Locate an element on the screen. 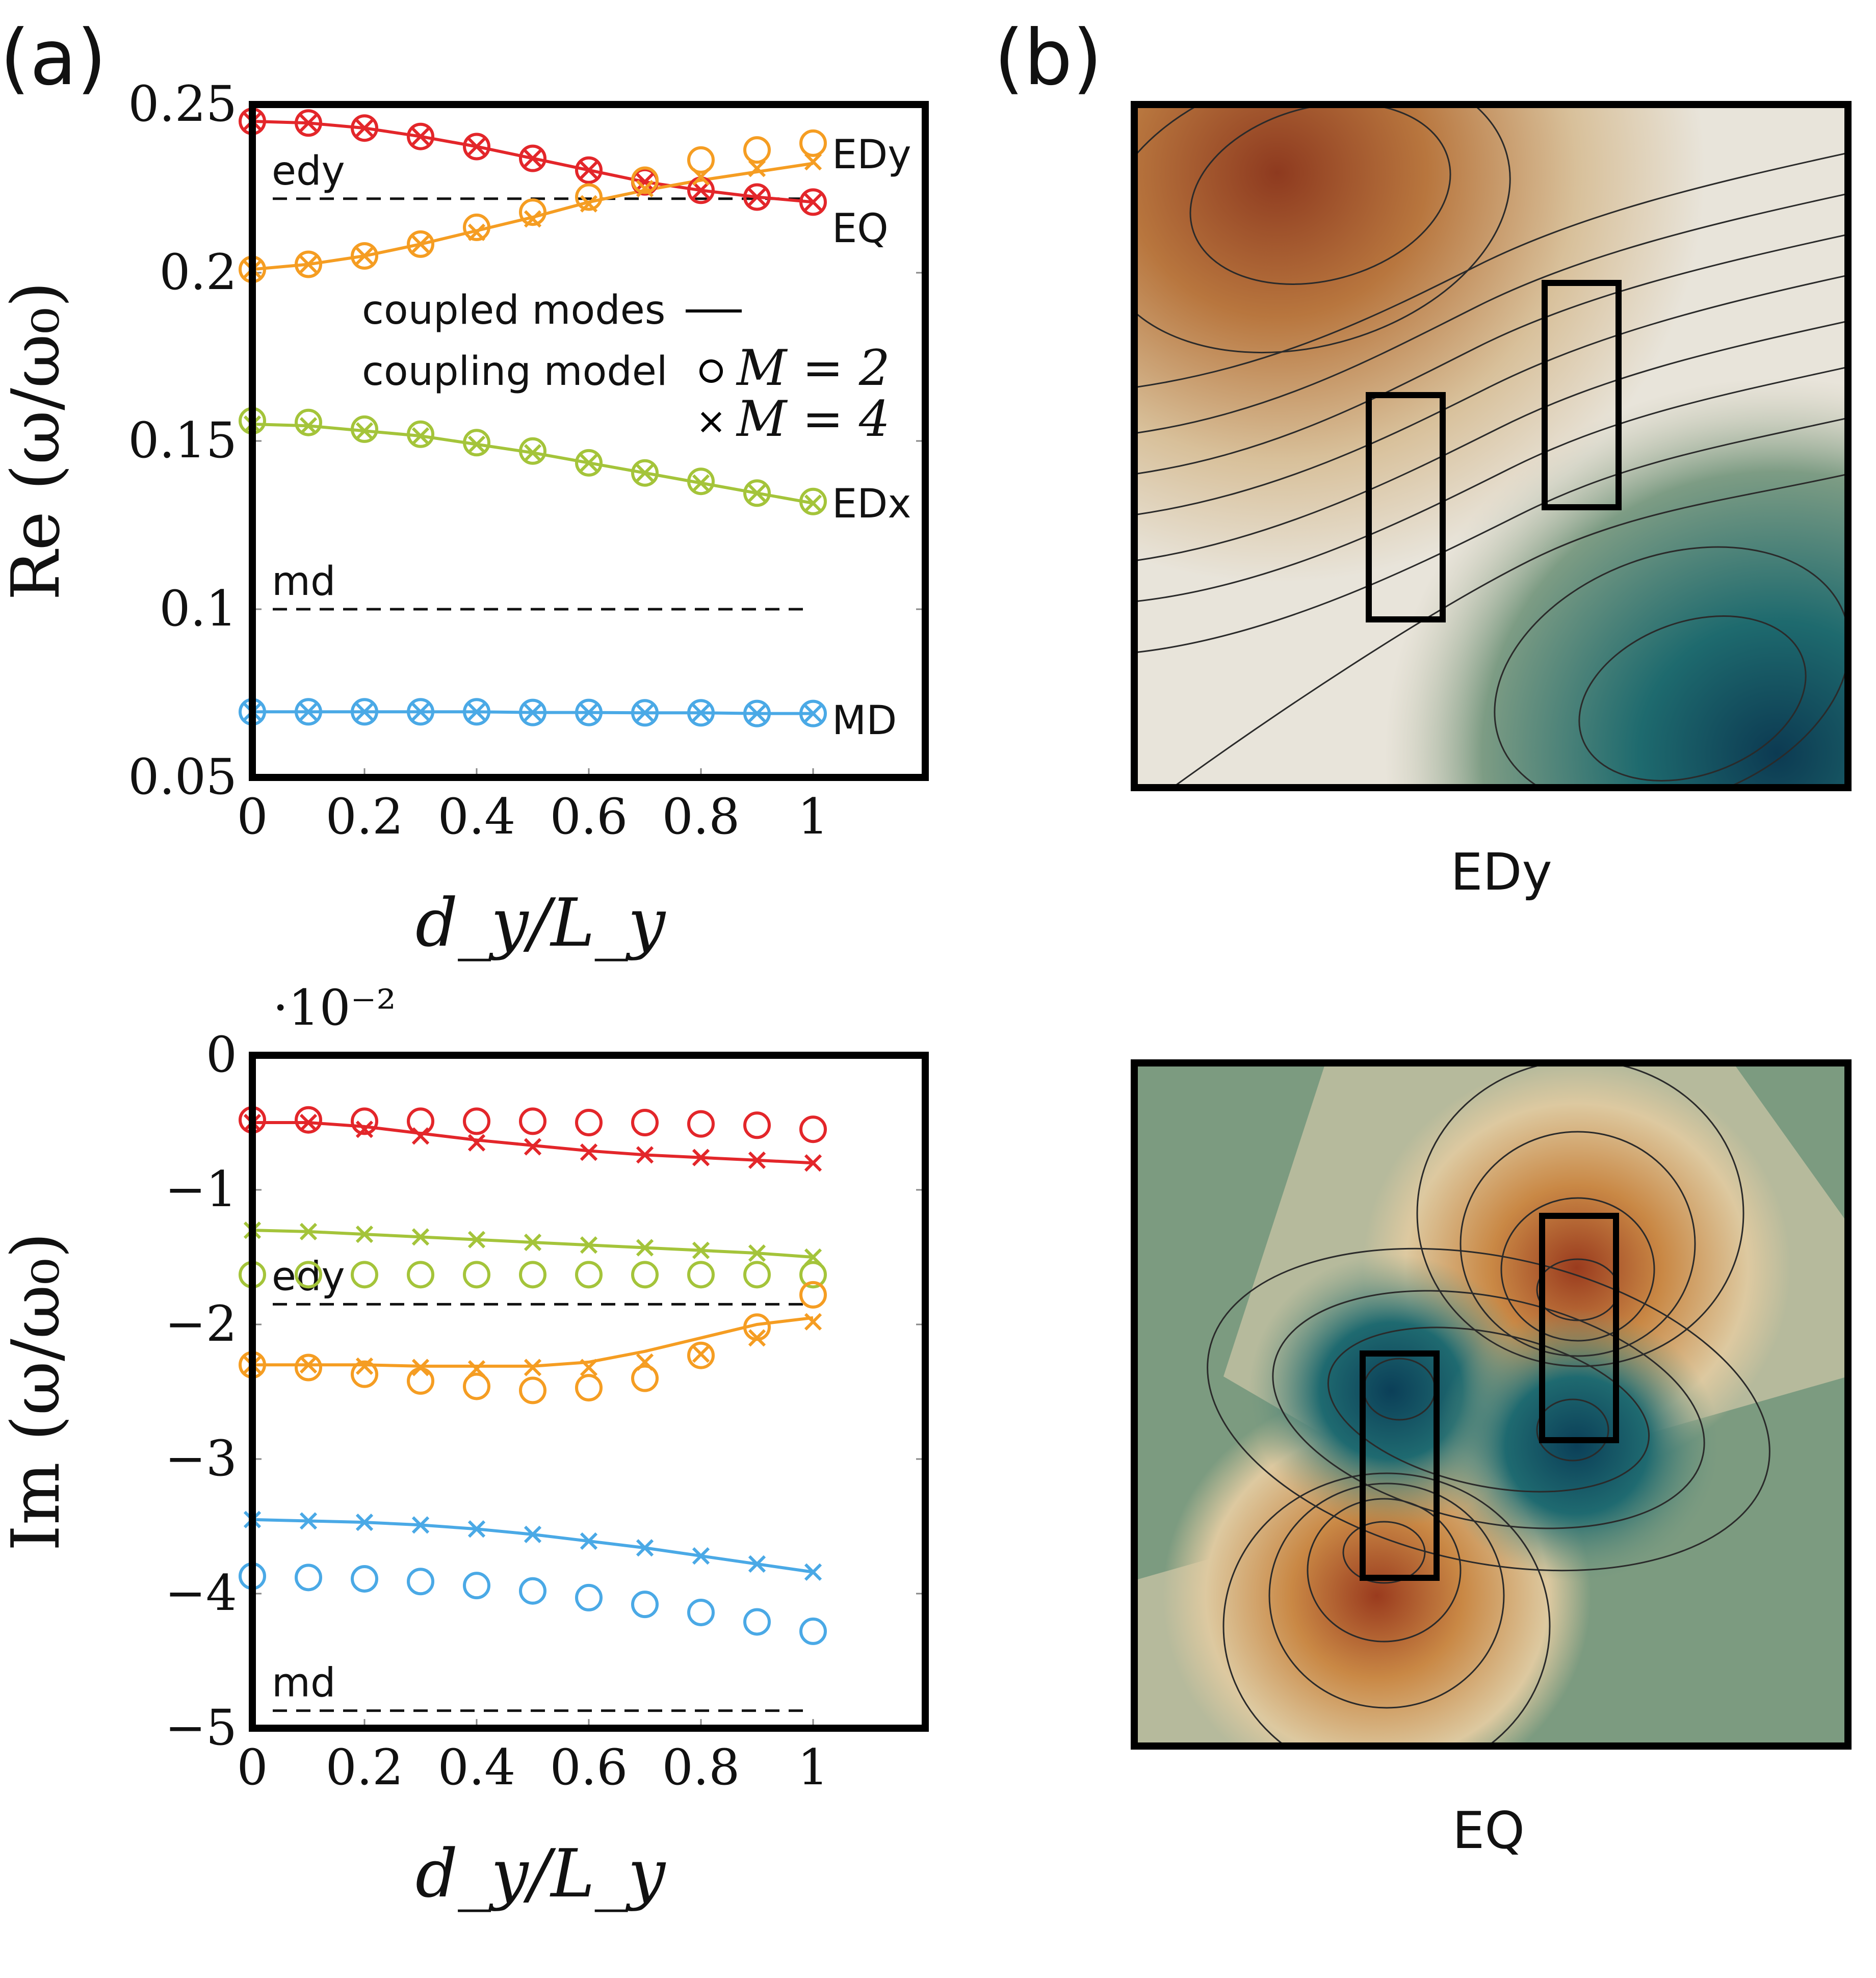  panel-label-b: (b) is located at coordinates (1048, 58).